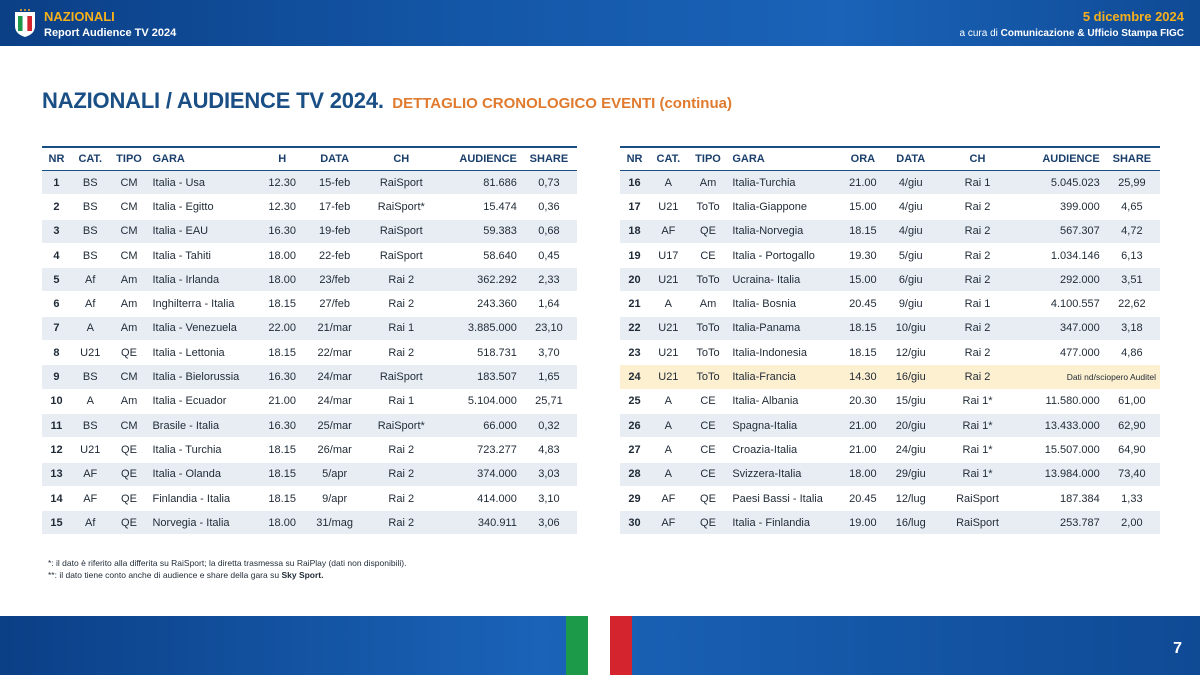 This screenshot has width=1200, height=675. Describe the element at coordinates (635, 304) in the screenshot. I see `cell-nr: 21` at that location.